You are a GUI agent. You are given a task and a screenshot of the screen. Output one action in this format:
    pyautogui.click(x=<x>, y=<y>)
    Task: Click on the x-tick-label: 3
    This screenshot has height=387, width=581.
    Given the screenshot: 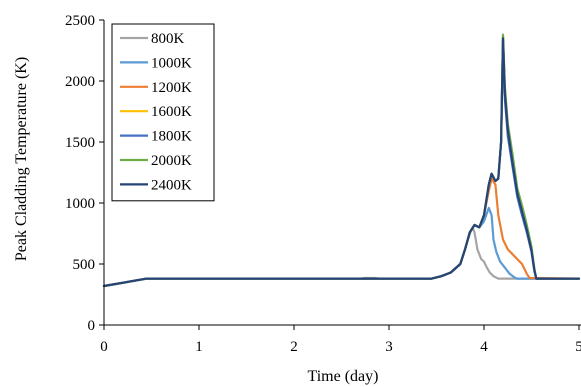 What is the action you would take?
    pyautogui.click(x=389, y=347)
    